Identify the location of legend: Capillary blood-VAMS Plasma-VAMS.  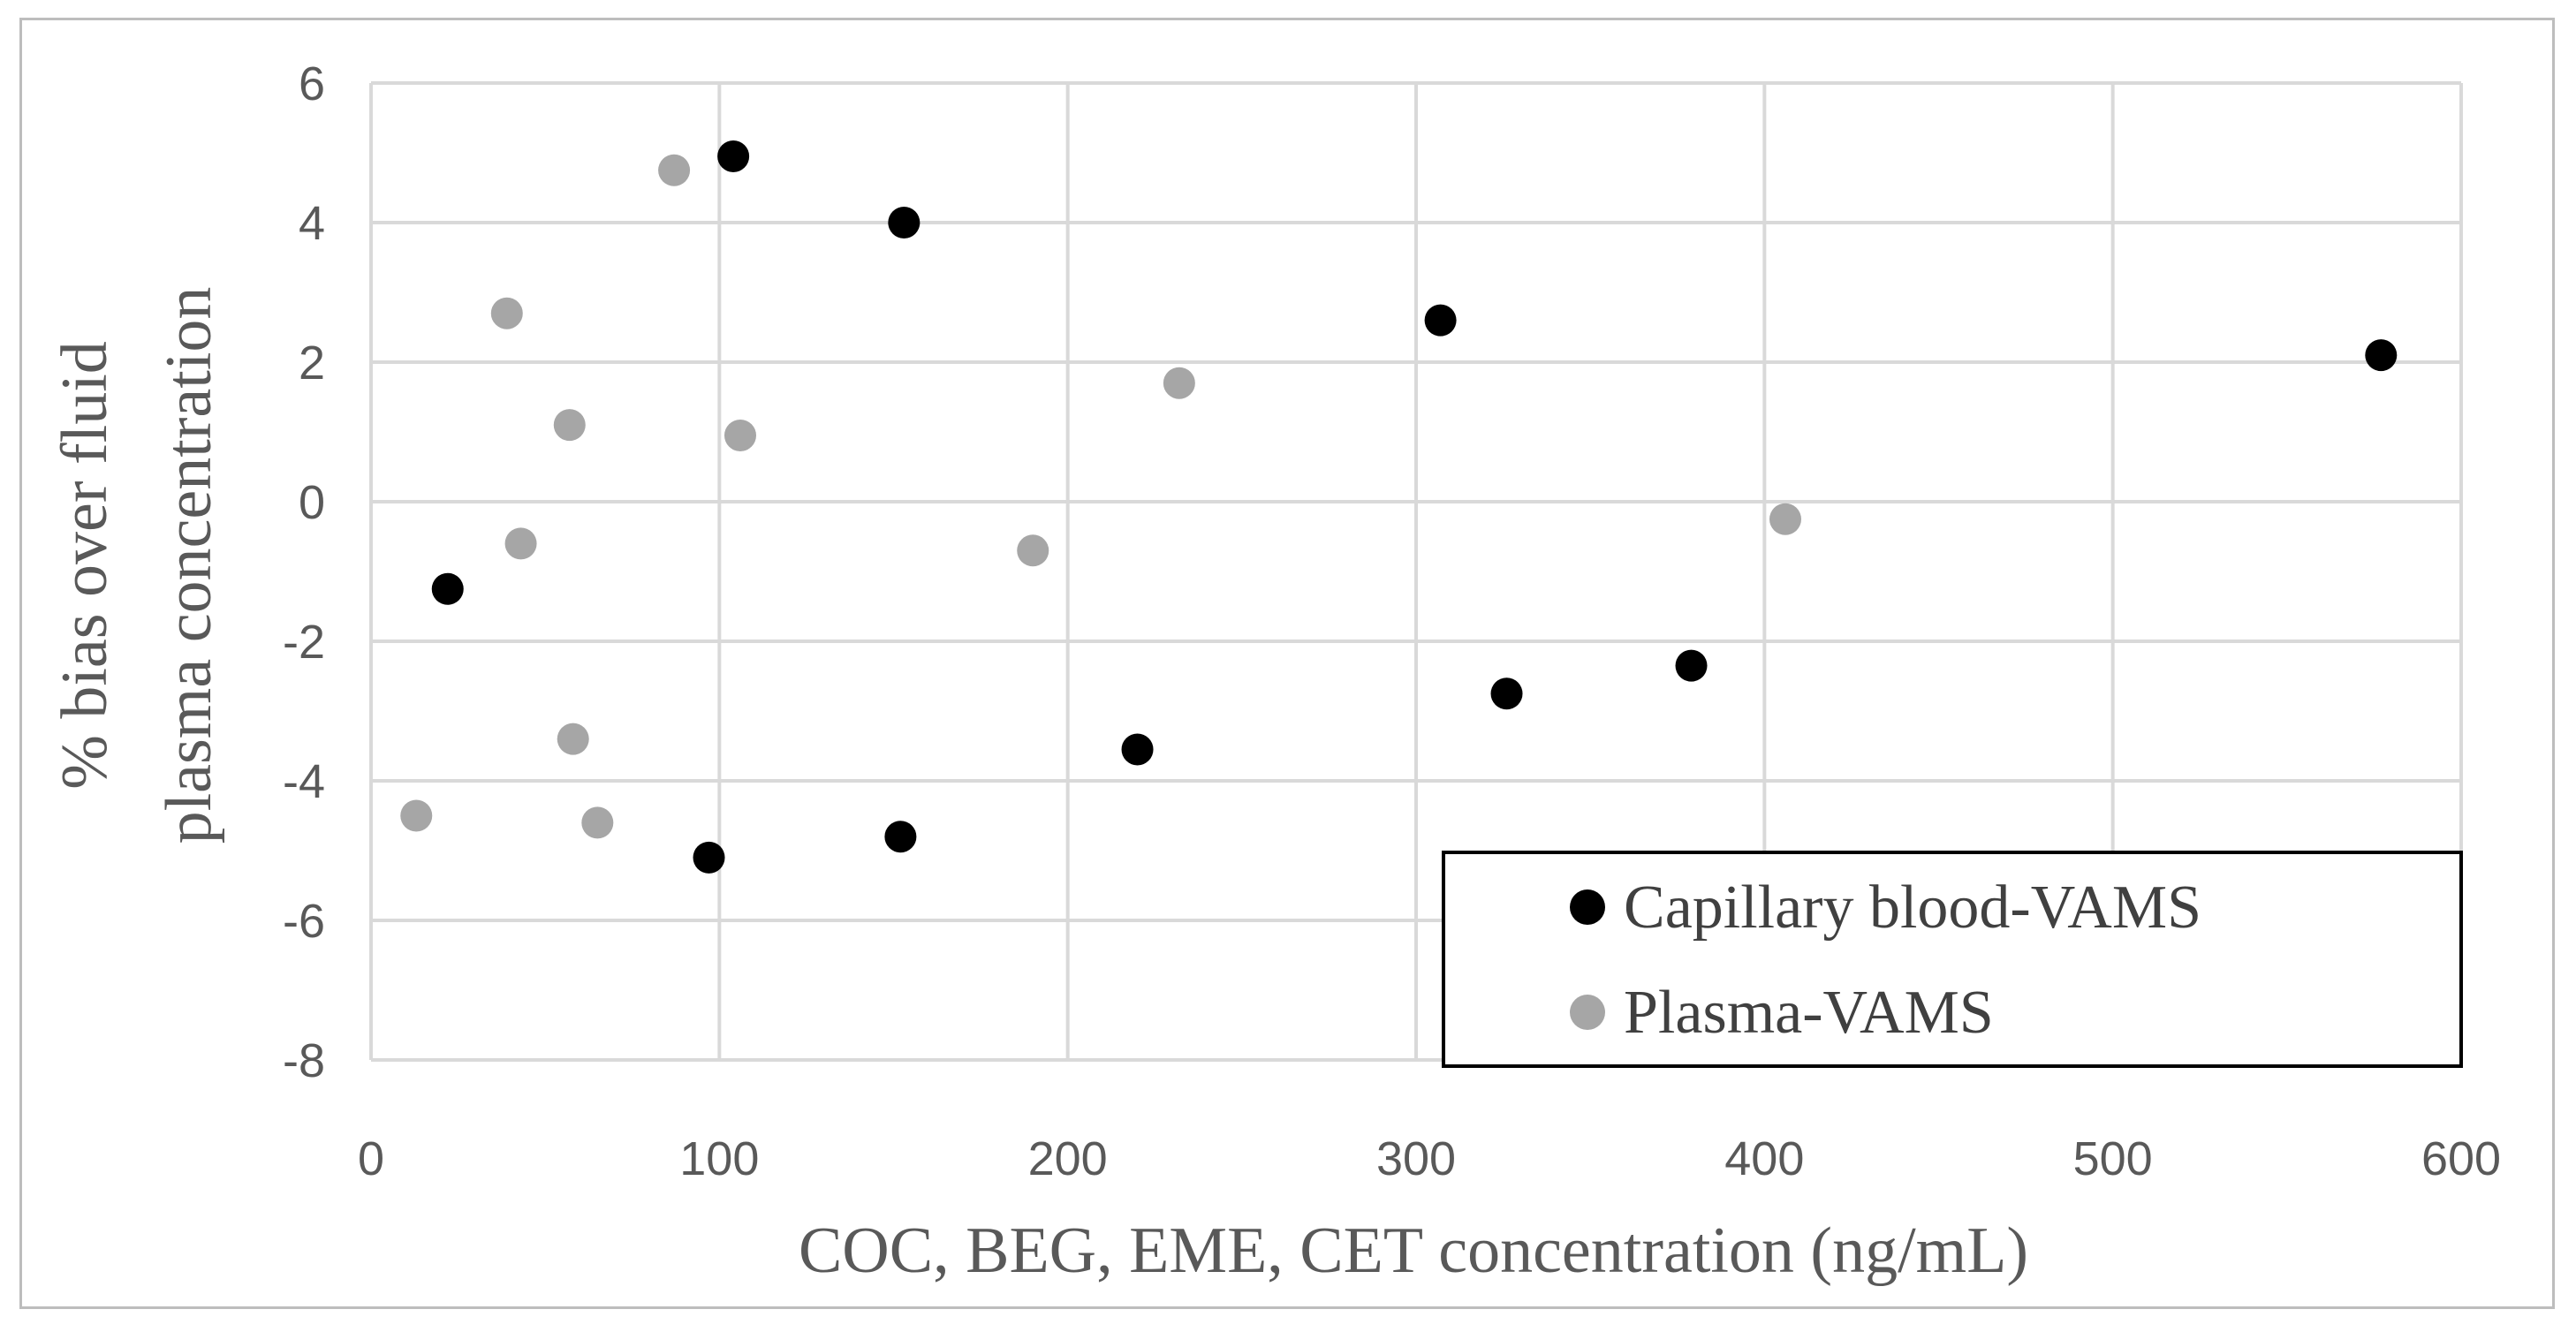
(1953, 959).